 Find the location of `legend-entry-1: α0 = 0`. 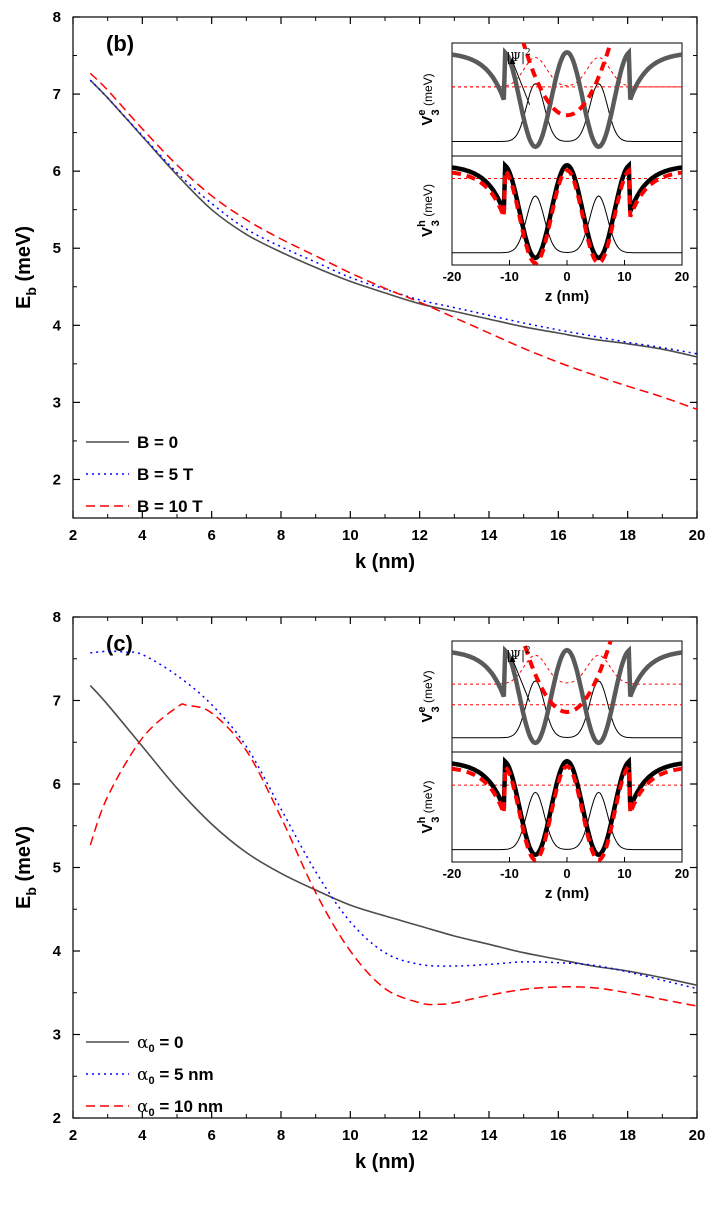

legend-entry-1: α0 = 0 is located at coordinates (160, 1044).